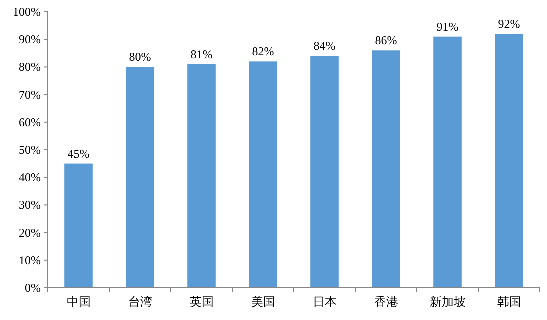 This screenshot has width=547, height=320. What do you see at coordinates (30, 95) in the screenshot?
I see `y-tick-label: 70%` at bounding box center [30, 95].